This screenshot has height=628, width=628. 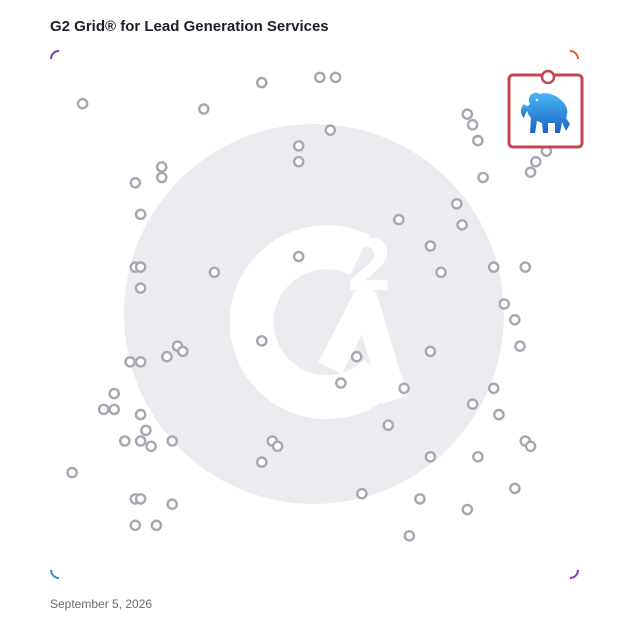 I want to click on highlighted-product, so click(x=545, y=109).